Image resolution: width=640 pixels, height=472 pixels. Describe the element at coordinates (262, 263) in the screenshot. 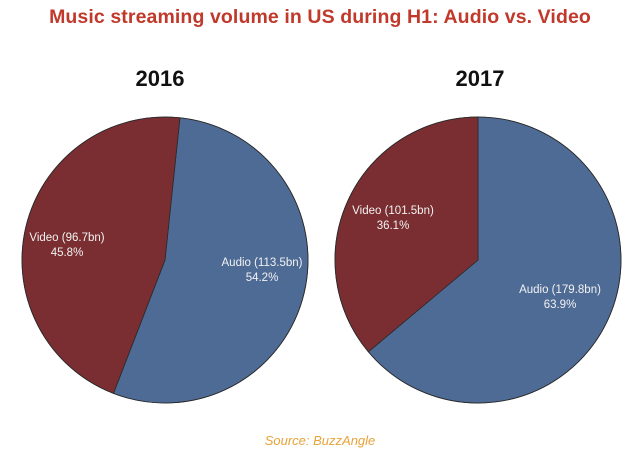

I see `slice-label: Audio (113.5bn)` at that location.